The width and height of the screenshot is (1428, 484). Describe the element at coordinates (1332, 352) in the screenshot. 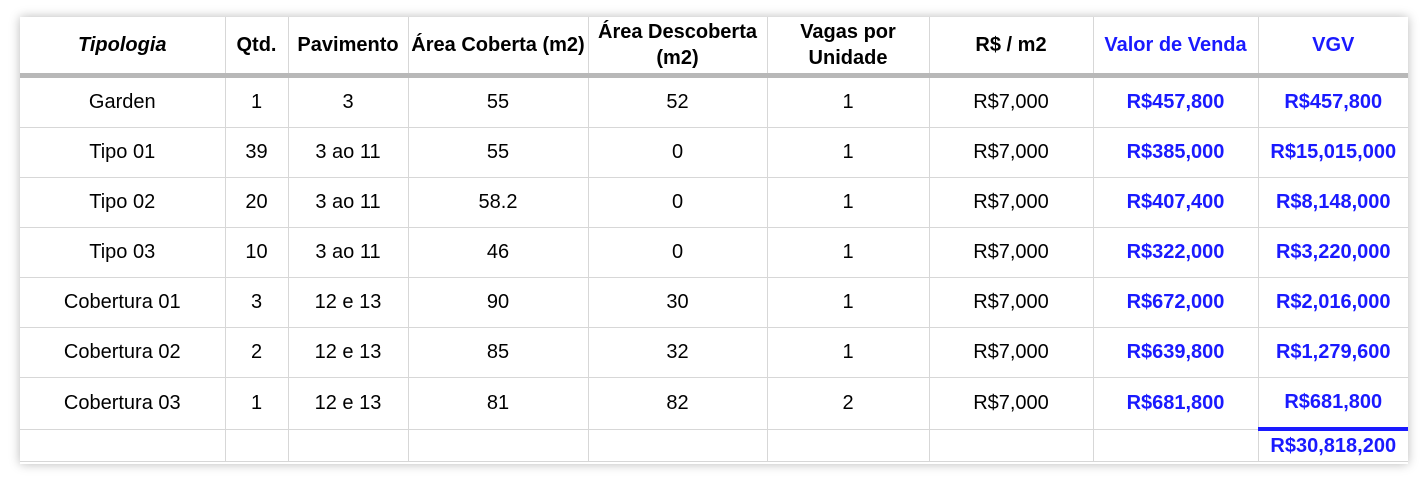

I see `cell-vgv: R$1,279,600` at that location.